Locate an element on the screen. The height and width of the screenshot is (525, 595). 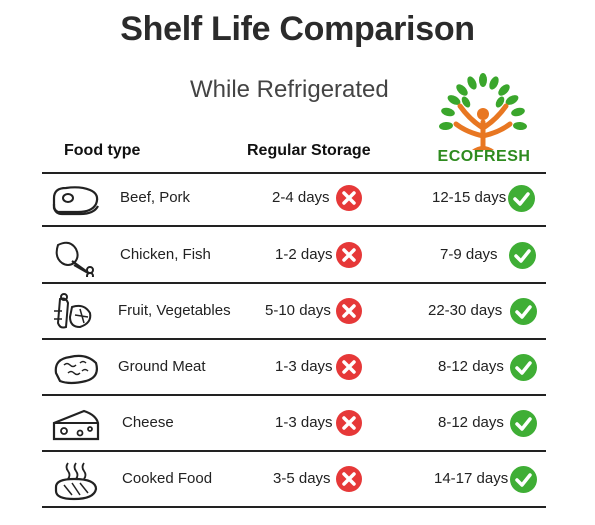
food-name: Beef, Pork is located at coordinates (155, 197).